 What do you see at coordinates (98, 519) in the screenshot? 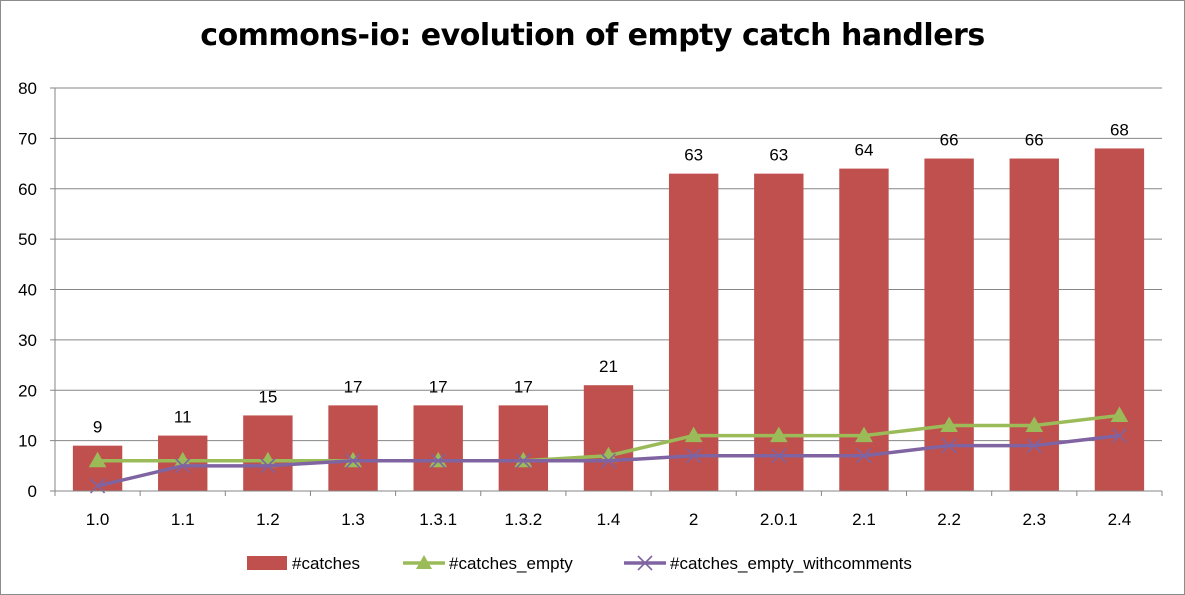
I see `x-tick-label: 1.0` at bounding box center [98, 519].